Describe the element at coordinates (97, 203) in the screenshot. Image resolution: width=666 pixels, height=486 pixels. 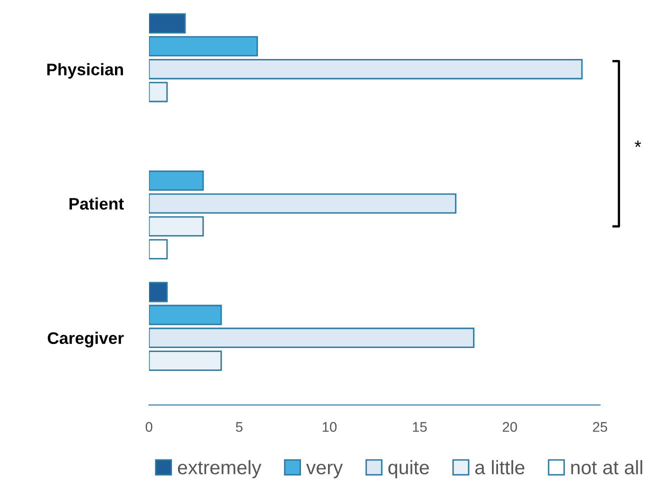
I see `y-tick-label: Patient` at that location.